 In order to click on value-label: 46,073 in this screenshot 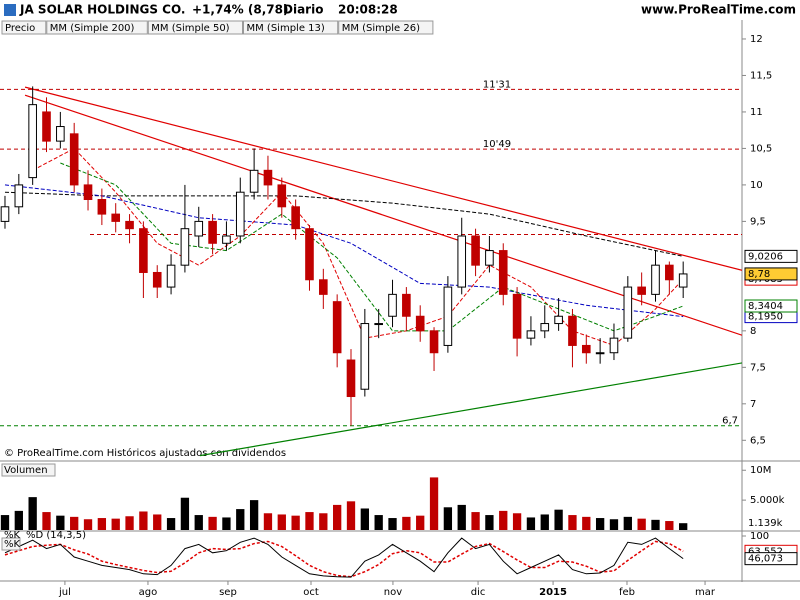, I will do `click(765, 559)`.